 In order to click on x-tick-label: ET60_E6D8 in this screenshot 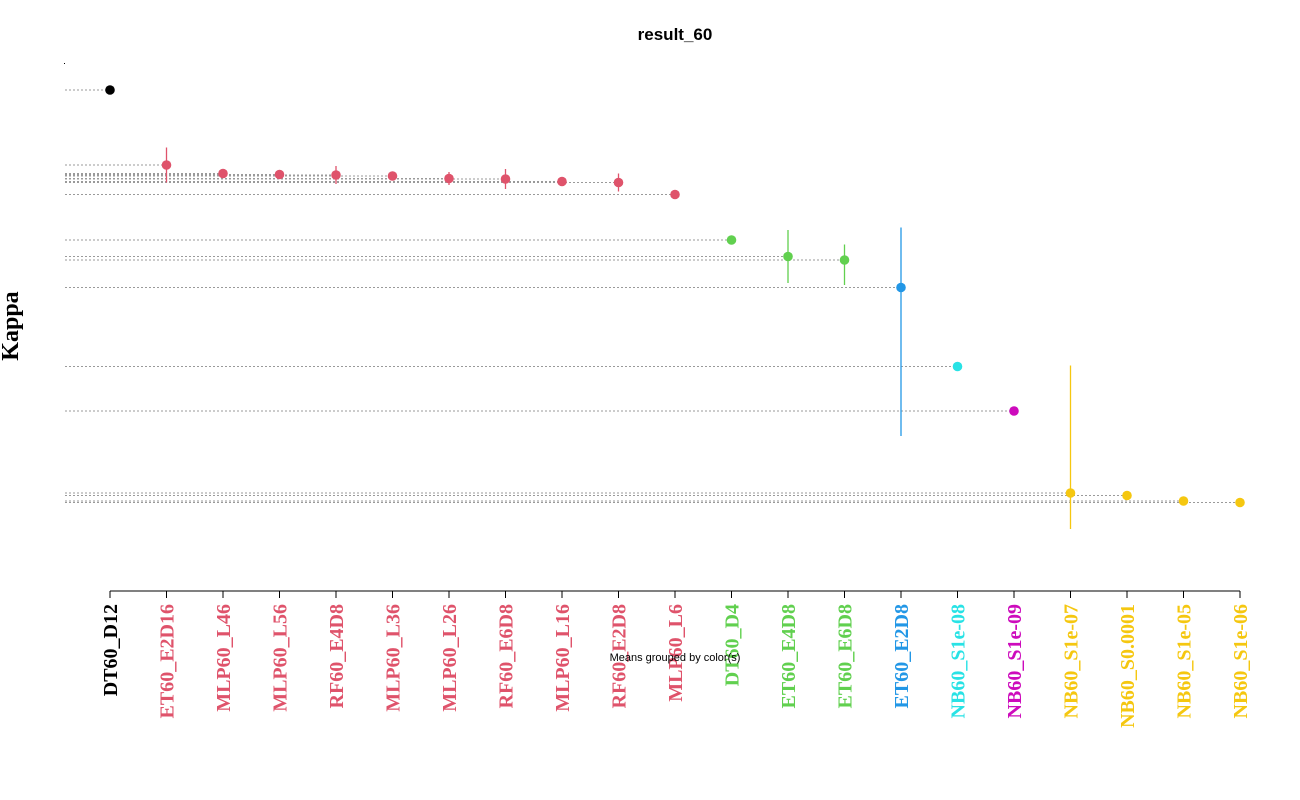, I will do `click(846, 656)`.